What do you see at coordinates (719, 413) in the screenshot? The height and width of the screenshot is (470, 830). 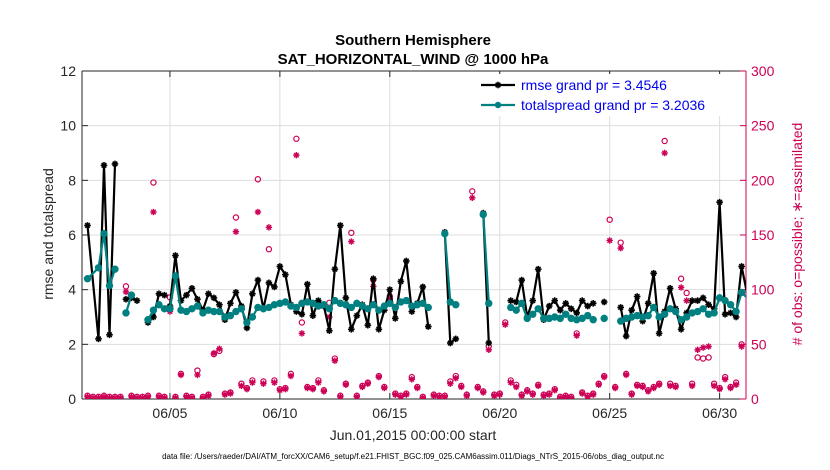 I see `x-tick-label: 06/30` at bounding box center [719, 413].